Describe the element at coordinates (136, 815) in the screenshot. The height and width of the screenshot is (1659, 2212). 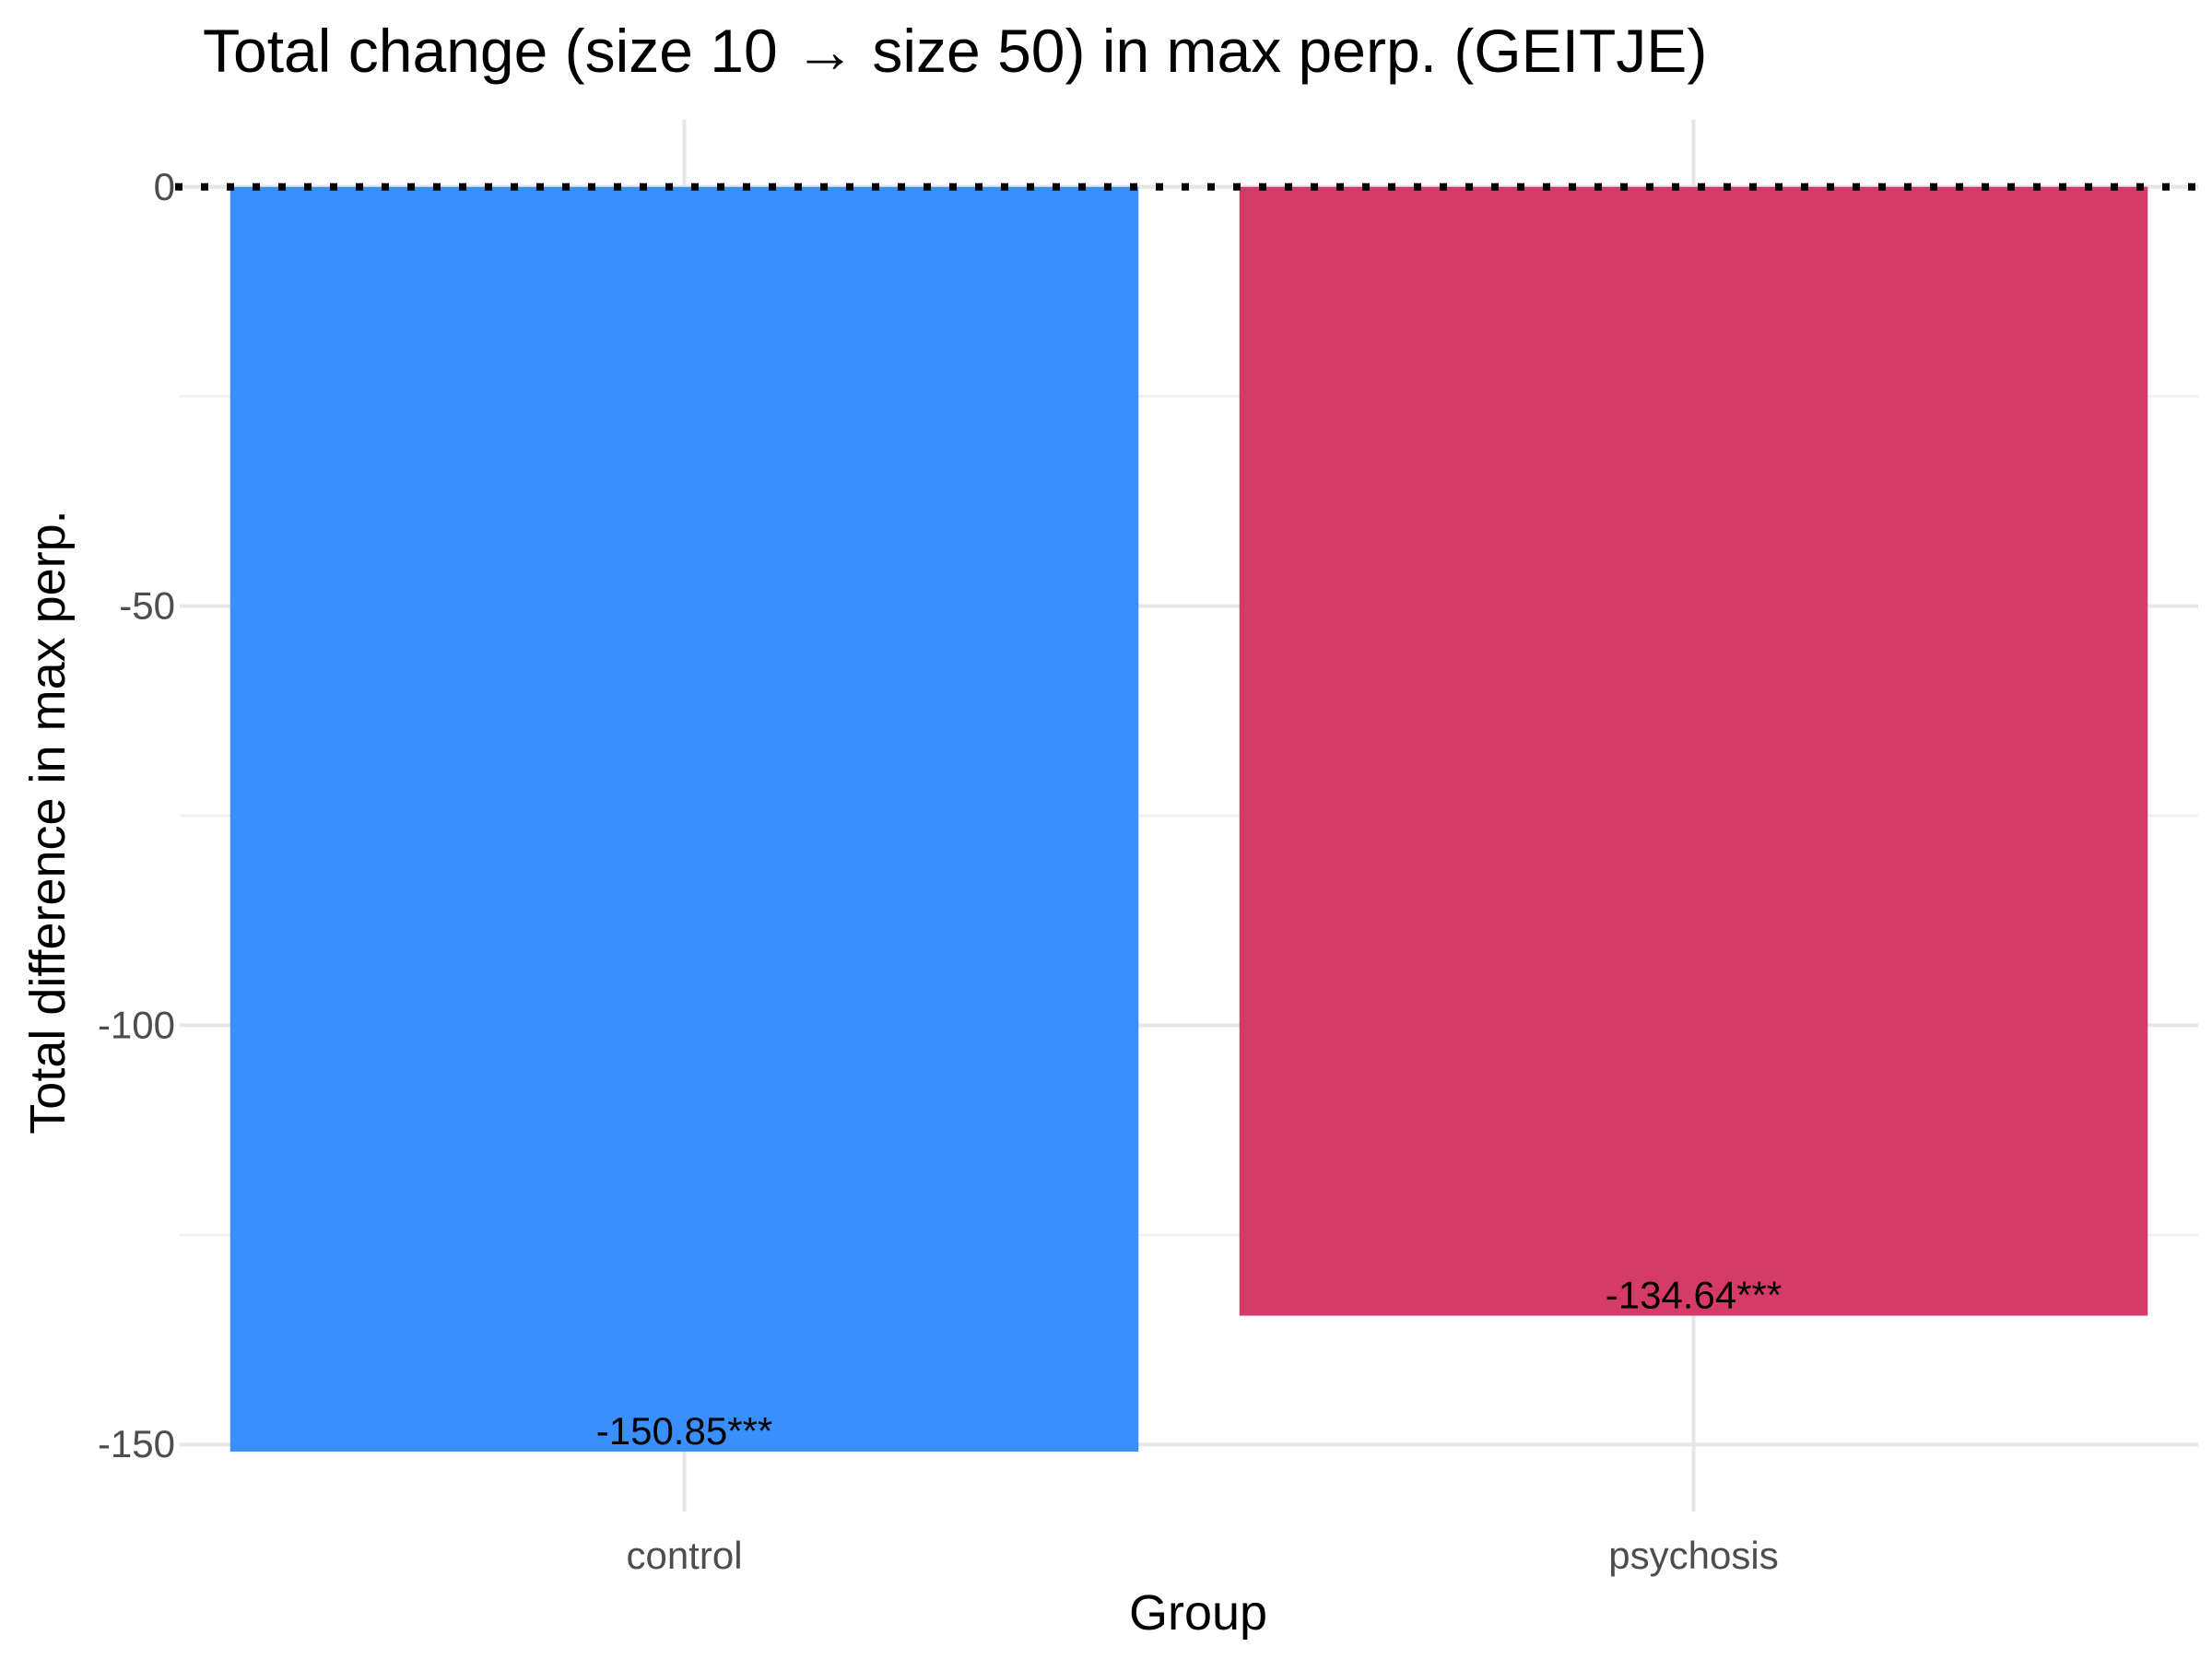
I see `y-axis-ticks: 0 -50 -100 -150` at that location.